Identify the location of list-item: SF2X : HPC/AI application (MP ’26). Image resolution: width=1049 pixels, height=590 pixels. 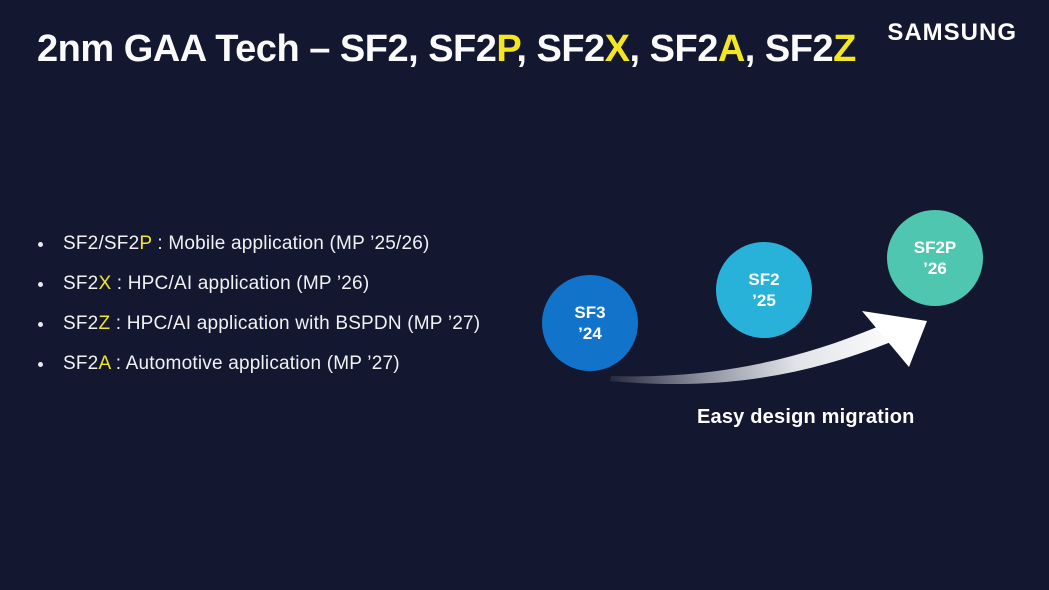
(259, 284).